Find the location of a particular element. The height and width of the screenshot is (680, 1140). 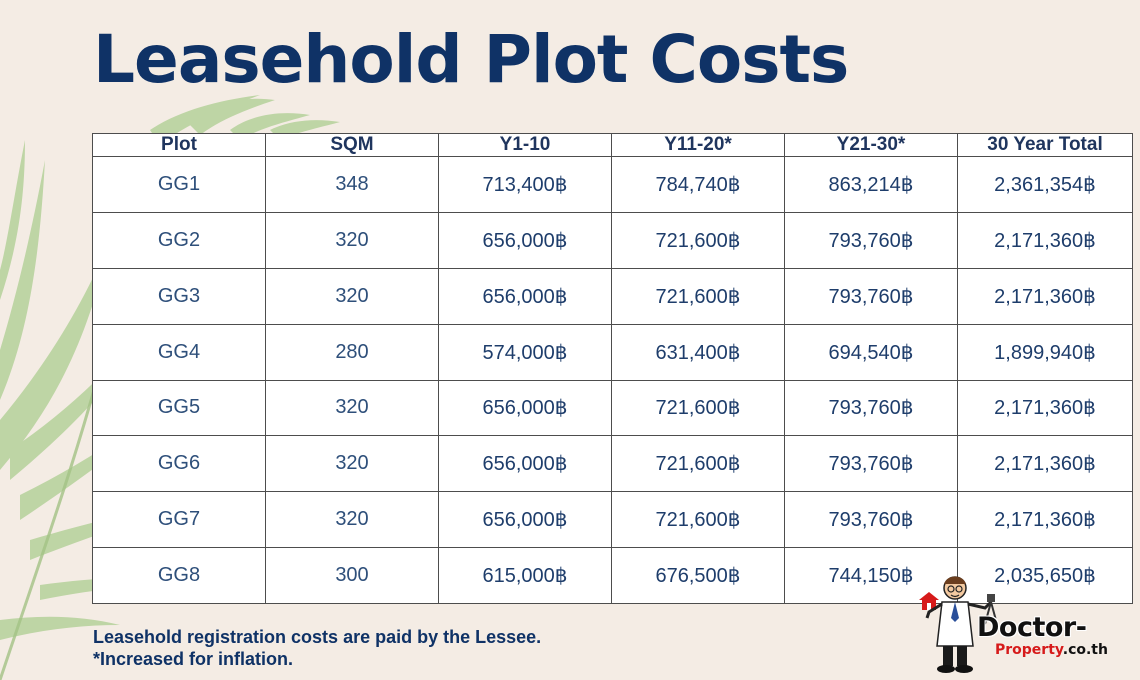

cell-plot: GG6 is located at coordinates (179, 464).